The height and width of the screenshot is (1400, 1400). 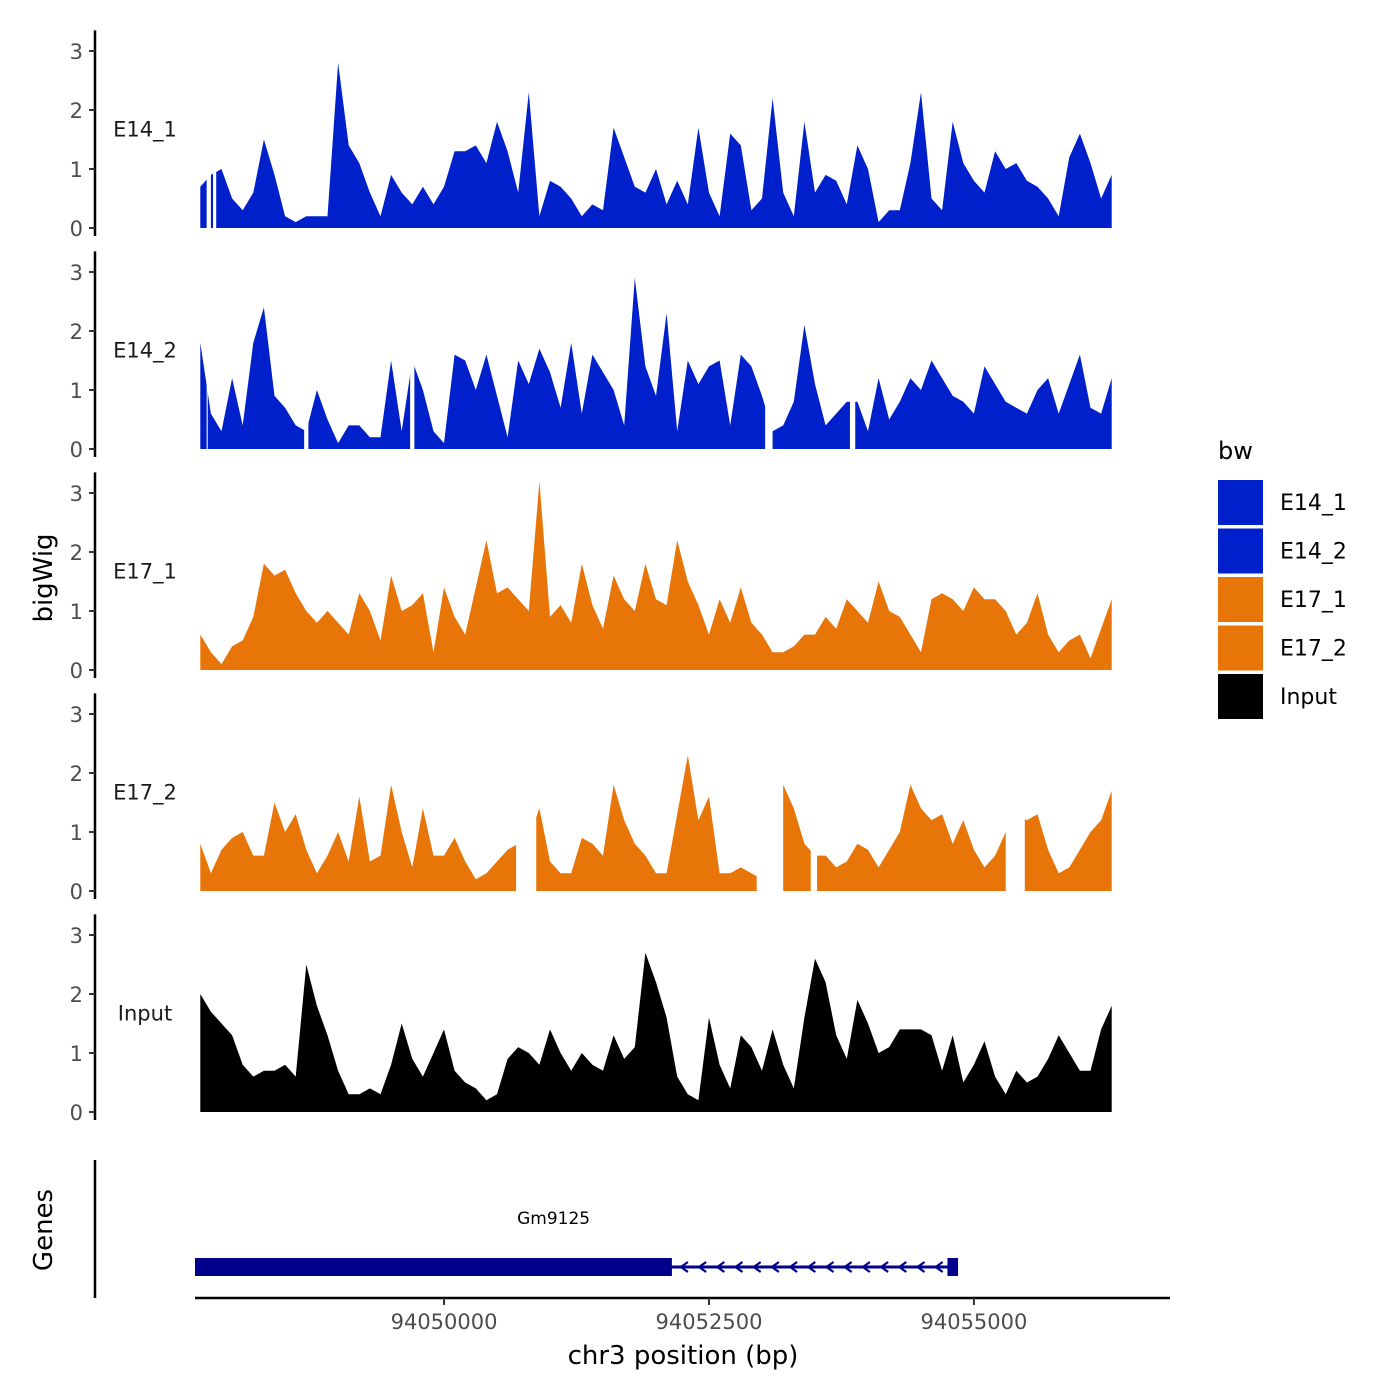 What do you see at coordinates (656, 1032) in the screenshot?
I see `area-Input` at bounding box center [656, 1032].